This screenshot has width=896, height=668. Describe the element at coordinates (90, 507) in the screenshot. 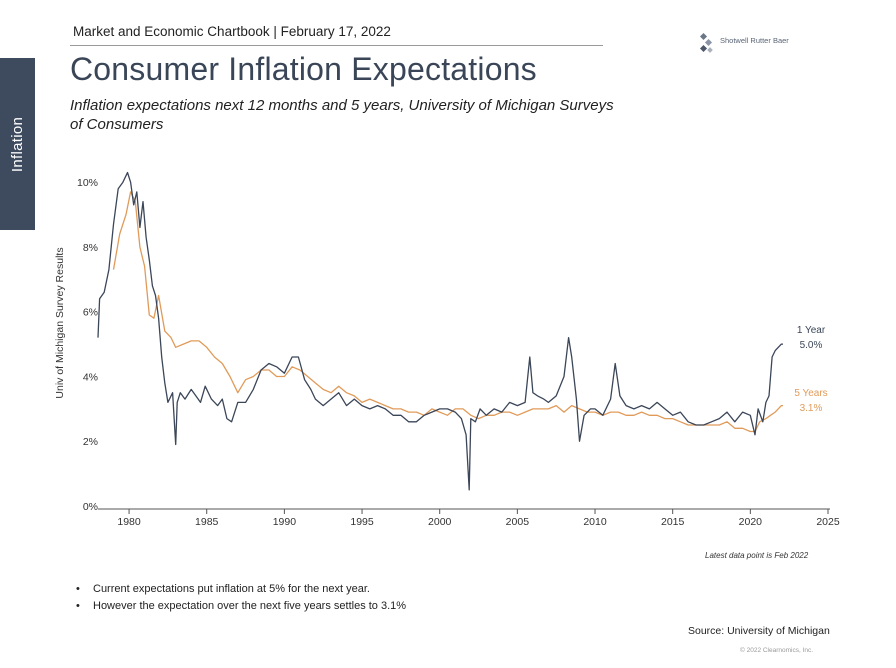

I see `y-tick-label: 0%` at that location.